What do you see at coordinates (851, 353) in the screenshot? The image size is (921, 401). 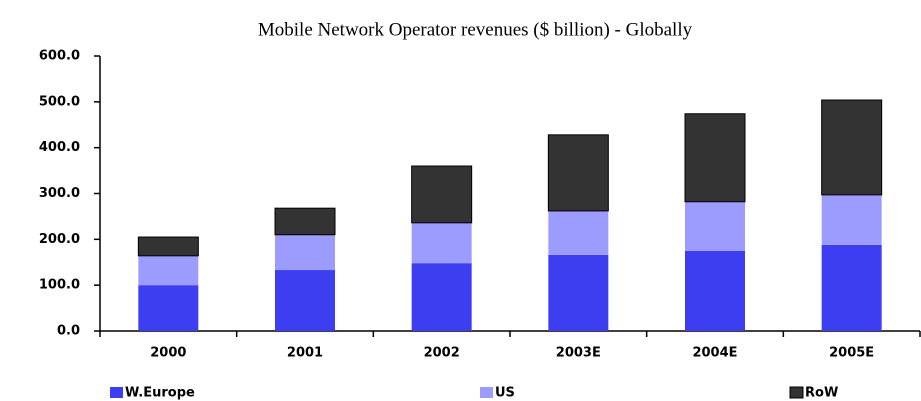 I see `x-tick-label: 2005E` at bounding box center [851, 353].